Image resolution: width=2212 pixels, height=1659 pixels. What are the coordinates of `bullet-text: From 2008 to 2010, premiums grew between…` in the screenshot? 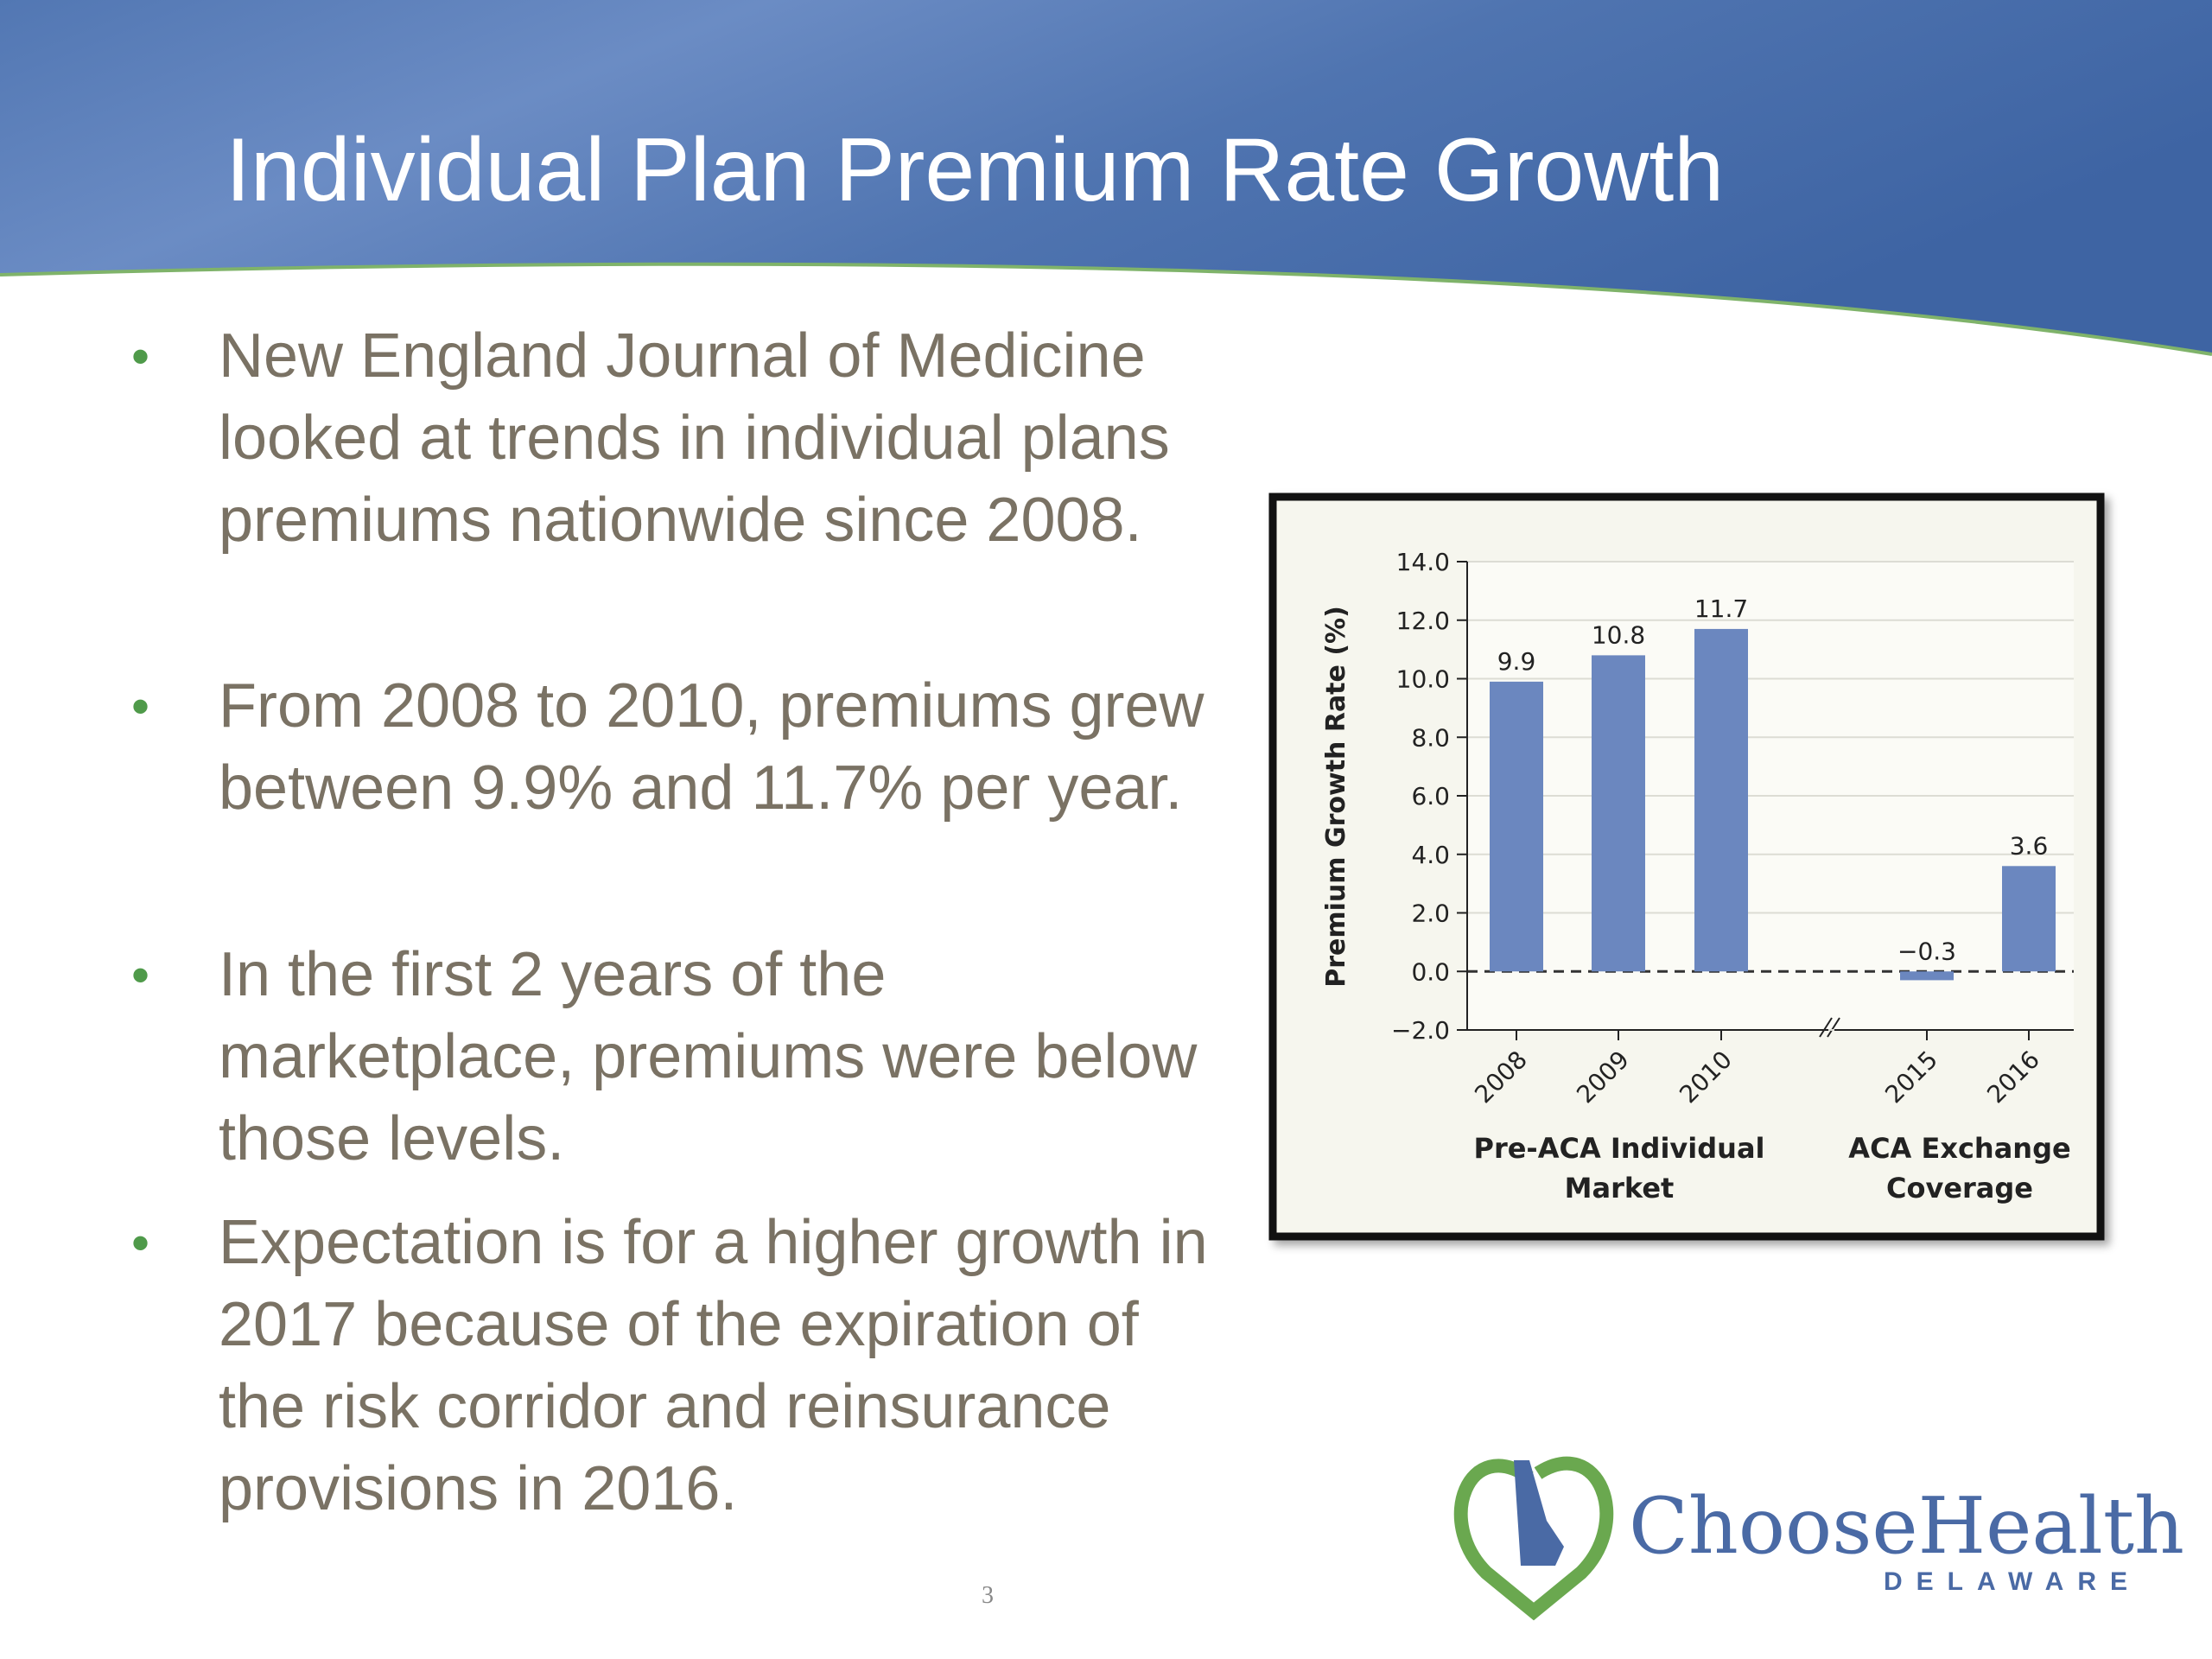 It's located at (712, 747).